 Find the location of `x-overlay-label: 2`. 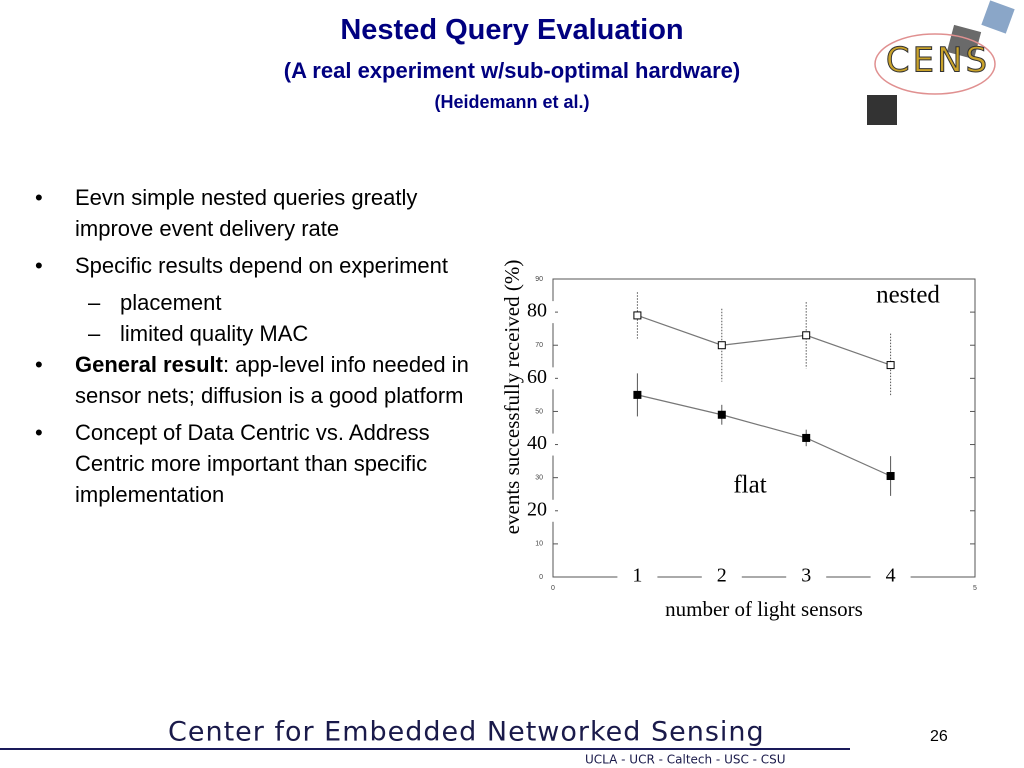

x-overlay-label: 2 is located at coordinates (722, 576).